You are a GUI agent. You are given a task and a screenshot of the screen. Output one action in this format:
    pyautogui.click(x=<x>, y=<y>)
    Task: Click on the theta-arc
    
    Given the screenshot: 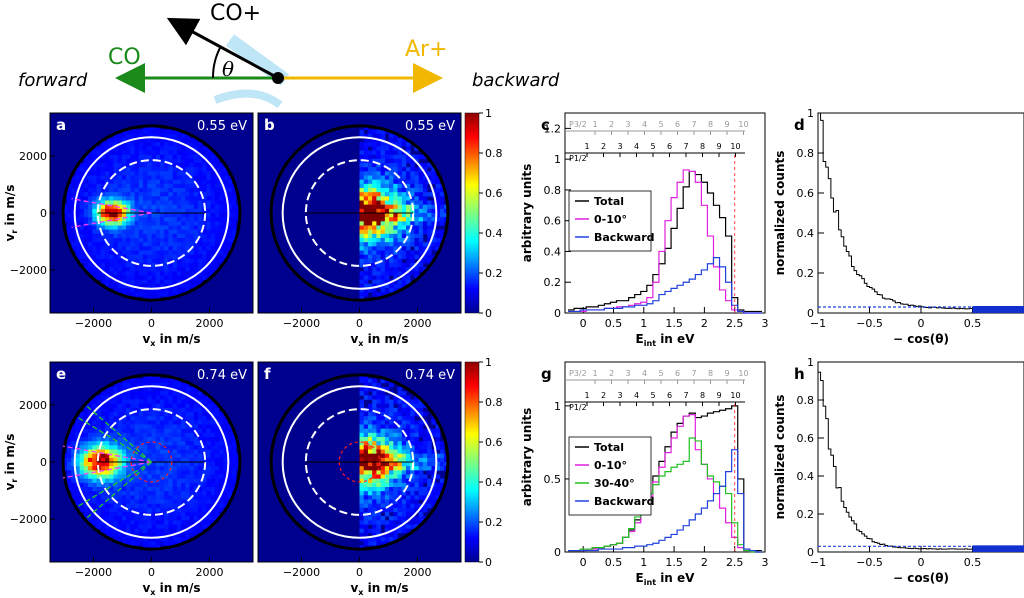 What is the action you would take?
    pyautogui.click(x=216, y=62)
    